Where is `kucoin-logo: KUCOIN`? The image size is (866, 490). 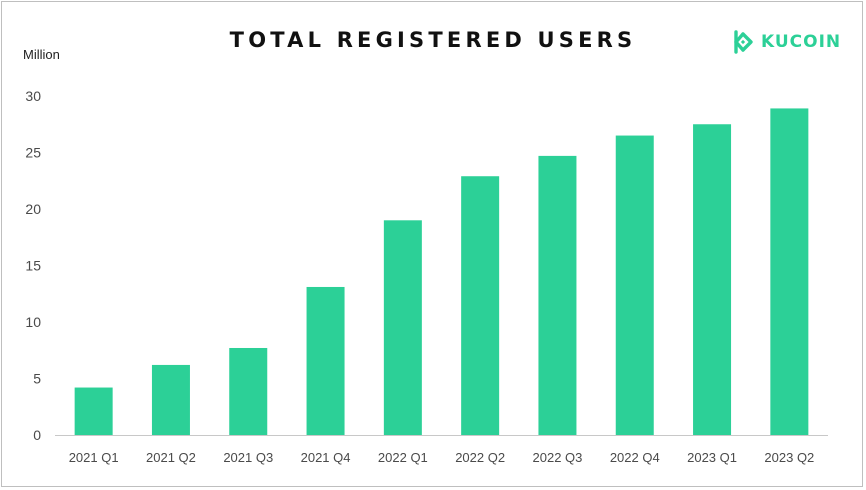 kucoin-logo: KUCOIN is located at coordinates (785, 42).